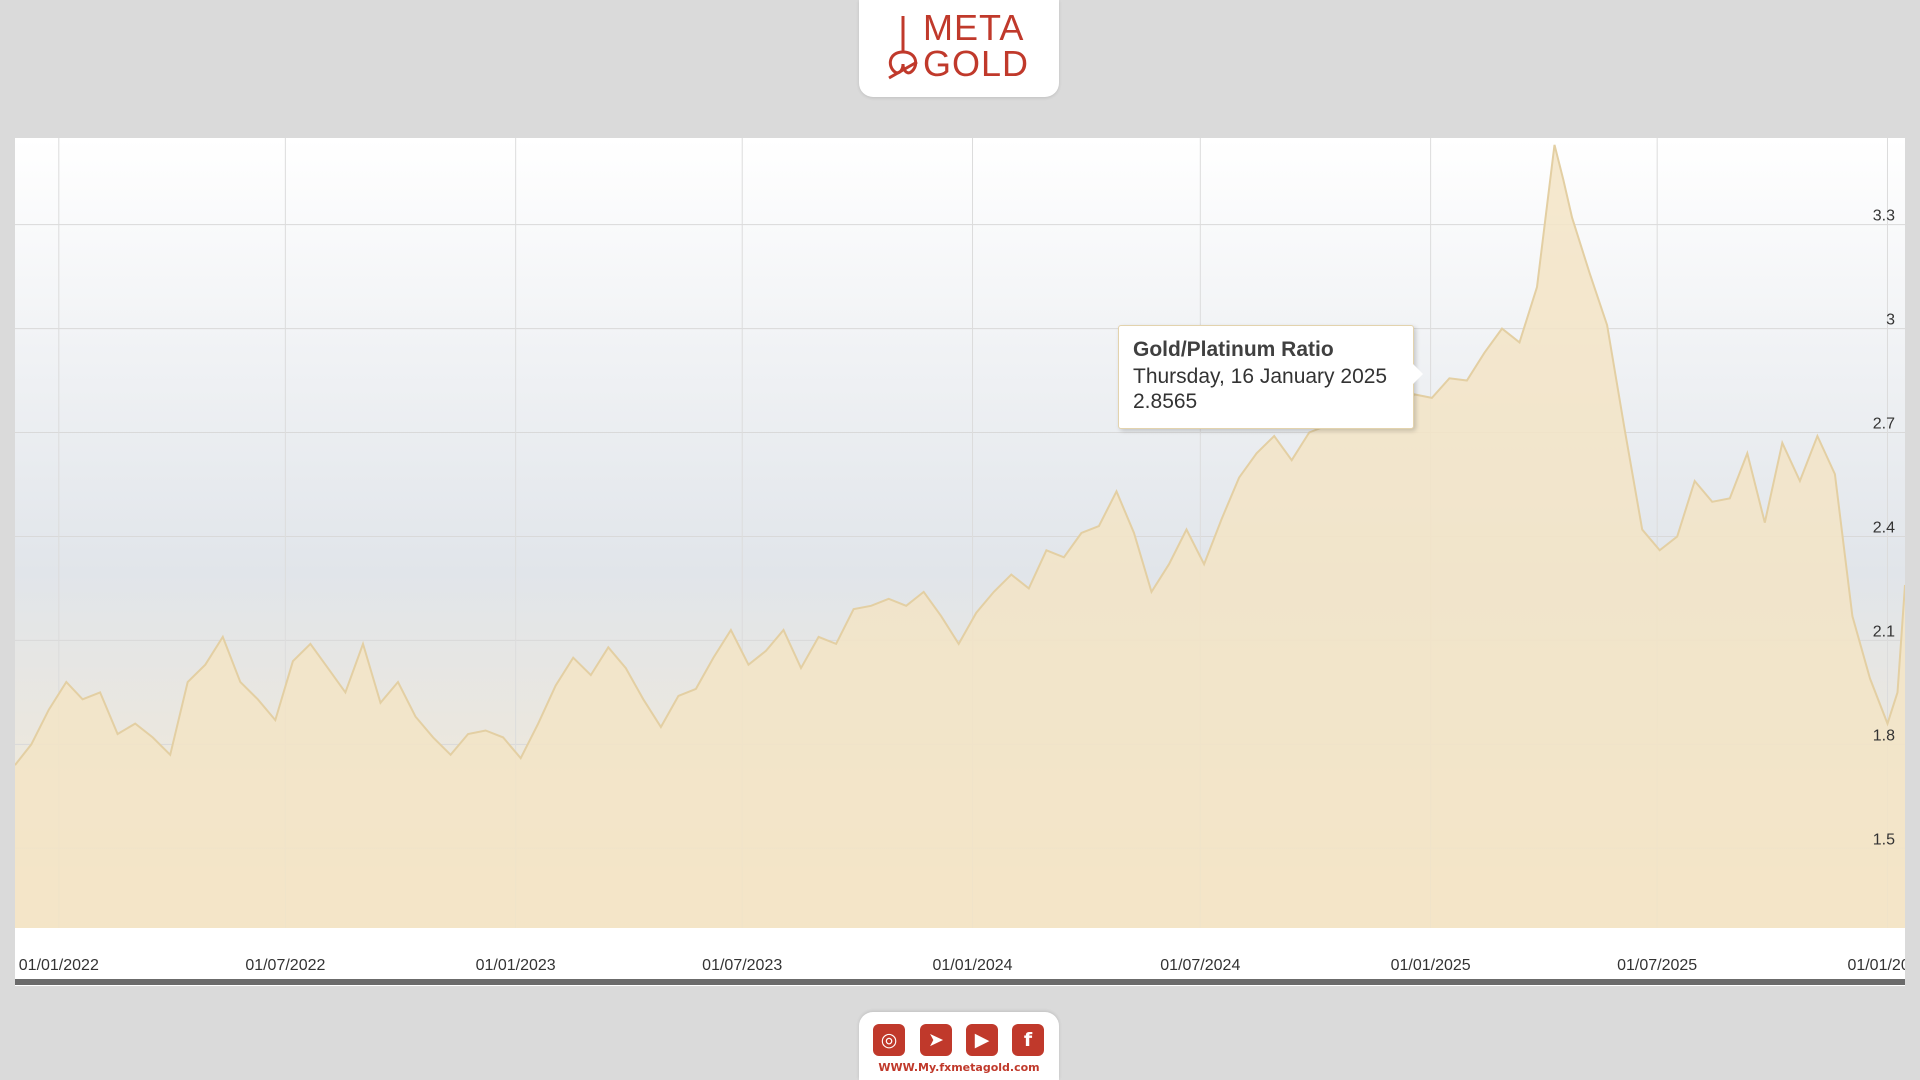 The width and height of the screenshot is (1920, 1080). Describe the element at coordinates (1876, 965) in the screenshot. I see `x-tick-label: 01/01/2026` at that location.